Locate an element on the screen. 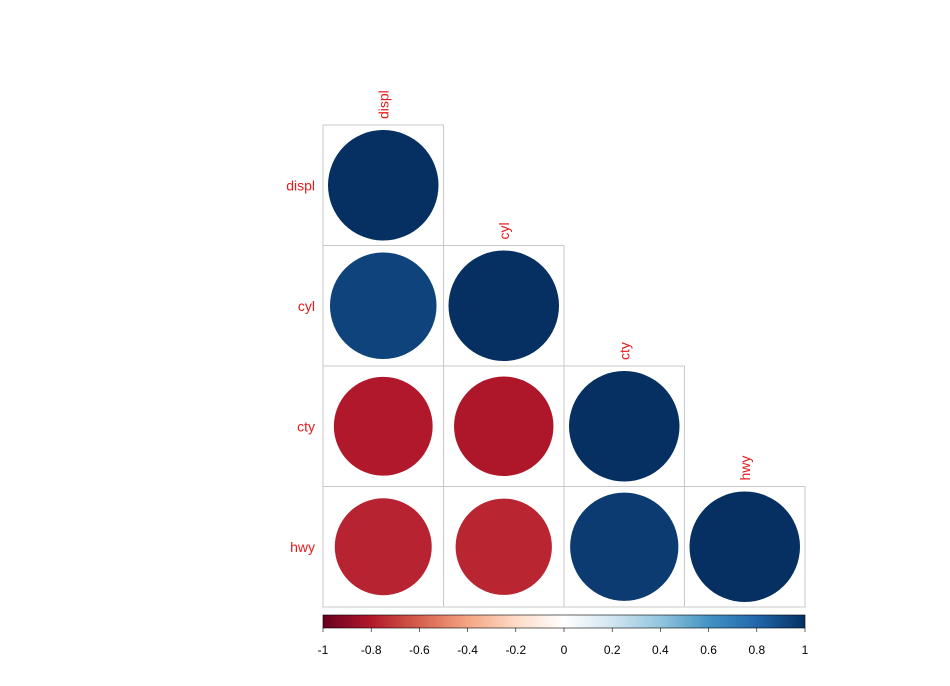 The height and width of the screenshot is (686, 950). row-label-cyl: cyl is located at coordinates (306, 306).